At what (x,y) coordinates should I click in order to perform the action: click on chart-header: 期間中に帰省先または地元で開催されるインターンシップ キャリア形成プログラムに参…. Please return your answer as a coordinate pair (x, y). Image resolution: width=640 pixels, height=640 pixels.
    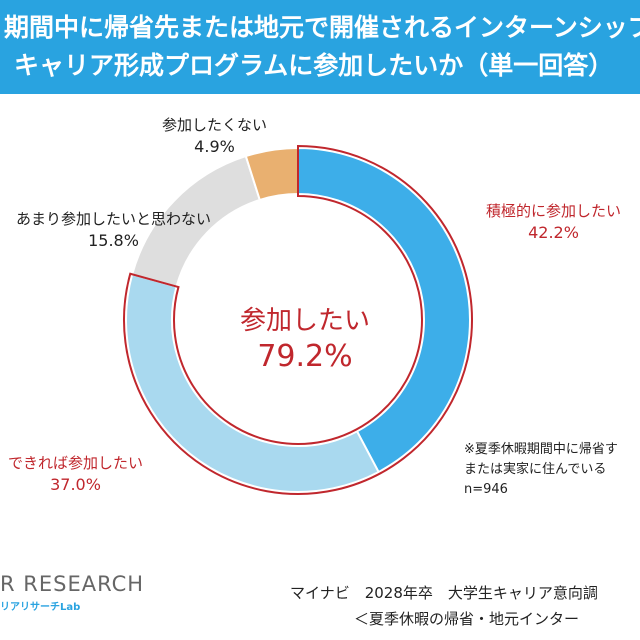
    Looking at the image, I should click on (320, 47).